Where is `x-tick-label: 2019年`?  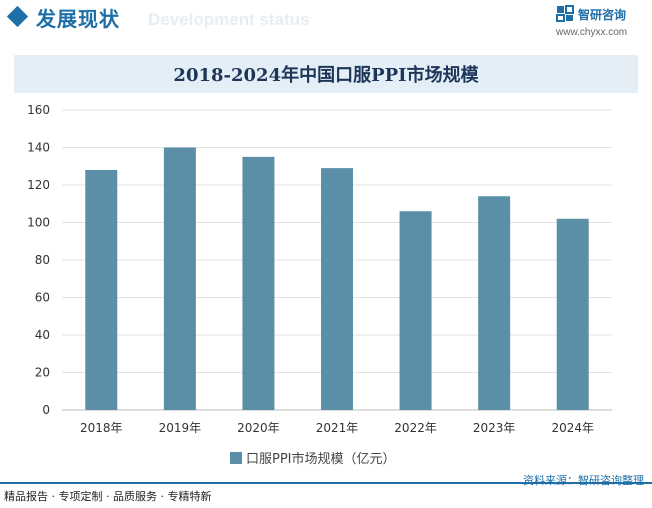 x-tick-label: 2019年 is located at coordinates (180, 428).